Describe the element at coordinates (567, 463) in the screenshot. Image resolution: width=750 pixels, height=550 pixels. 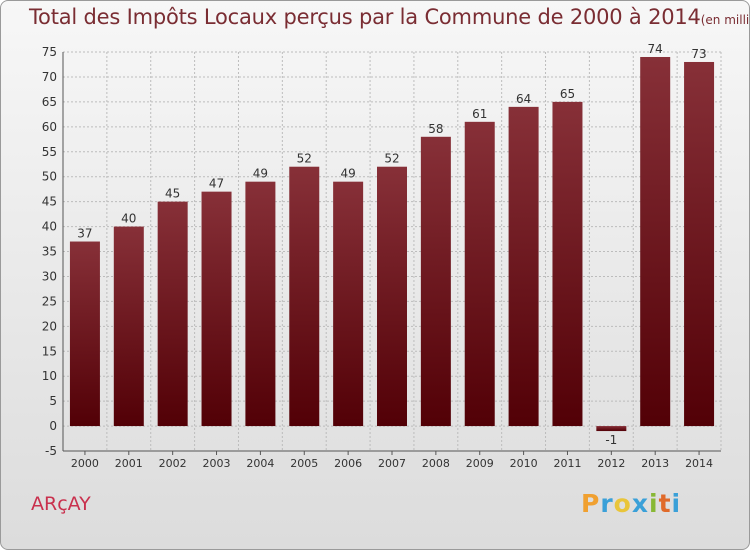
I see `x-tick-label-2011: 2011` at that location.